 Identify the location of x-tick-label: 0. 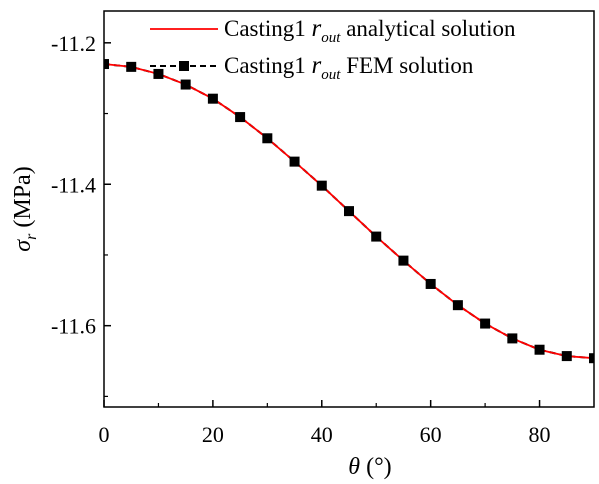
(104, 434).